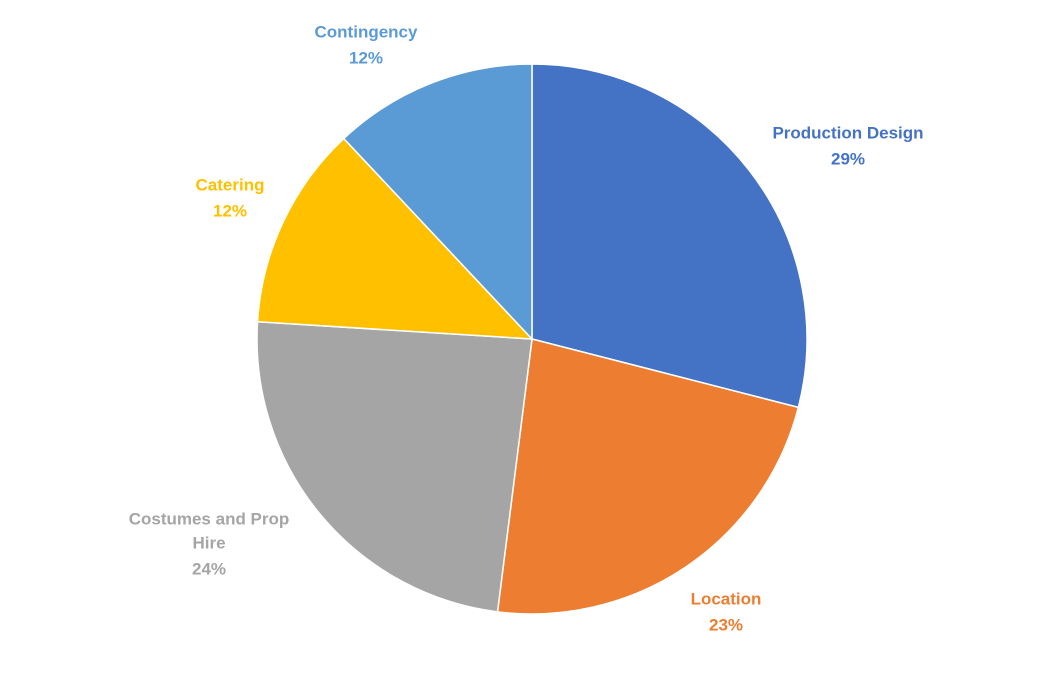 The width and height of the screenshot is (1064, 686). I want to click on data-label-contingency: Contingency 12%, so click(366, 44).